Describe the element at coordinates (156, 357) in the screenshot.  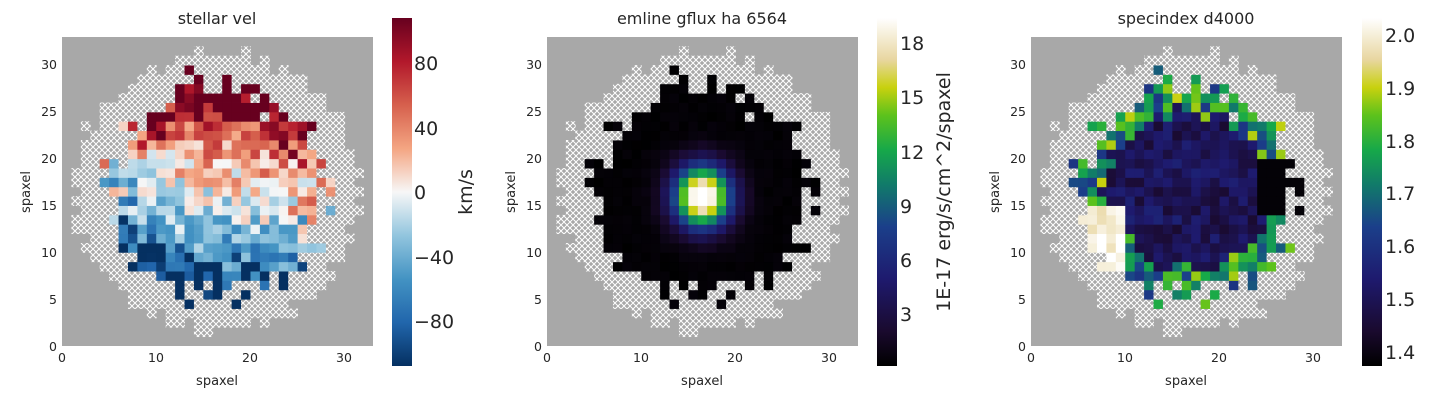
I see `x-tick-label: 10` at that location.